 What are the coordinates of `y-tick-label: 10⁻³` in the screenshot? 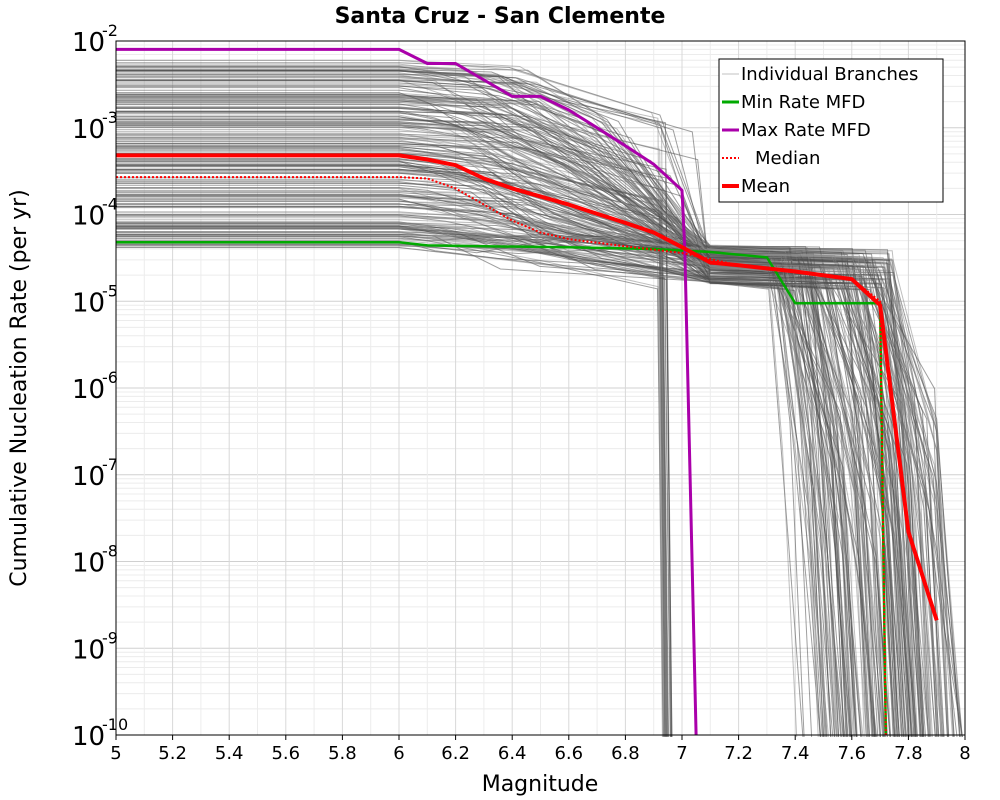 It's located at (95, 126).